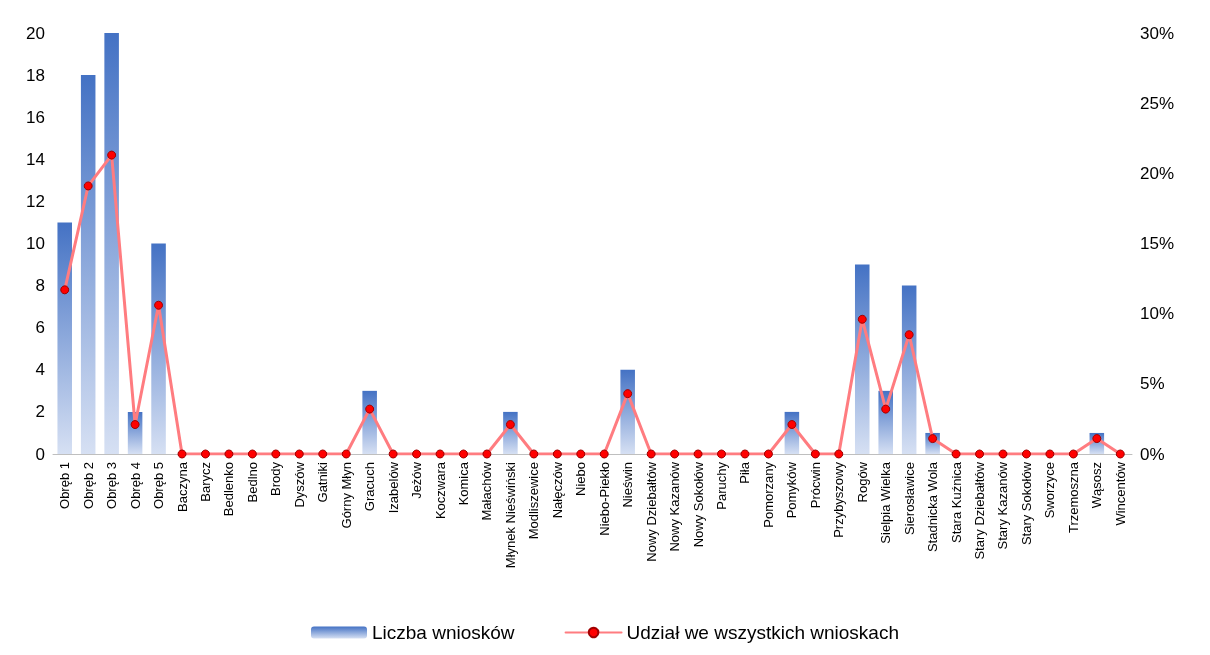 Image resolution: width=1210 pixels, height=655 pixels. What do you see at coordinates (40, 412) in the screenshot?
I see `y-tick-label: 2` at bounding box center [40, 412].